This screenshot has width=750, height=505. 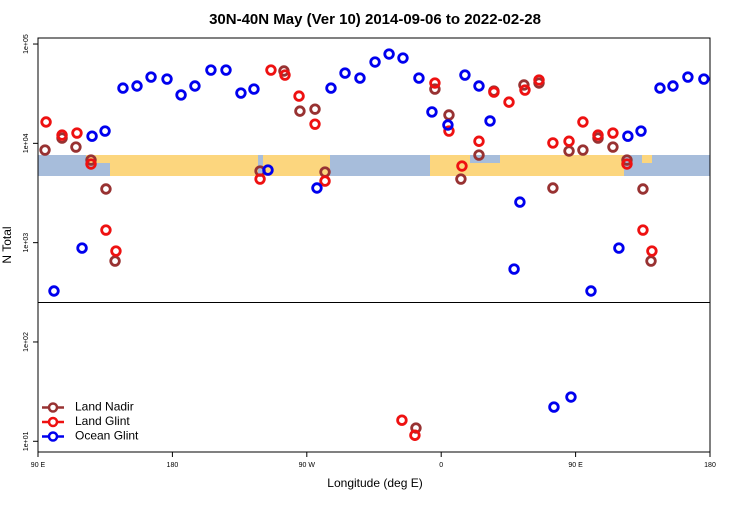 What do you see at coordinates (104, 407) in the screenshot?
I see `legend-label: Land Nadir` at bounding box center [104, 407].